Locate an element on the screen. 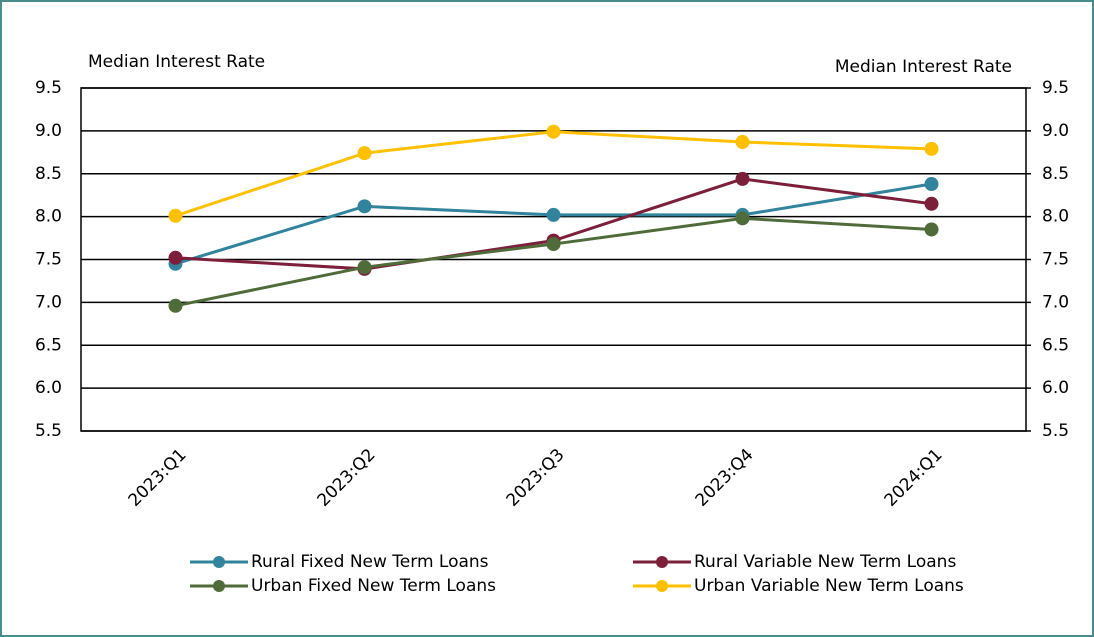 The width and height of the screenshot is (1094, 637). y2-tick-label: 7.0 is located at coordinates (1055, 302).